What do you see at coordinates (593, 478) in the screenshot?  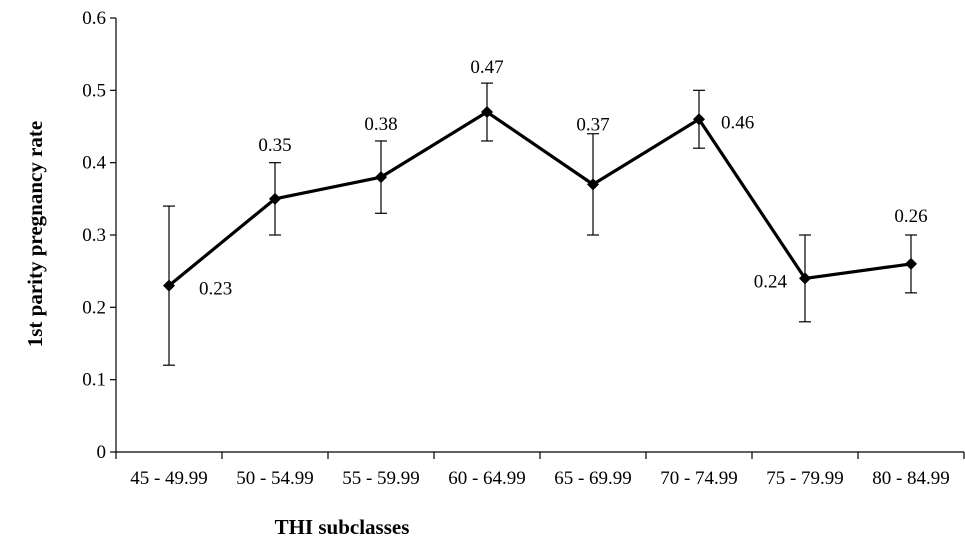 I see `x-tick-label: 65 - 69.99` at bounding box center [593, 478].